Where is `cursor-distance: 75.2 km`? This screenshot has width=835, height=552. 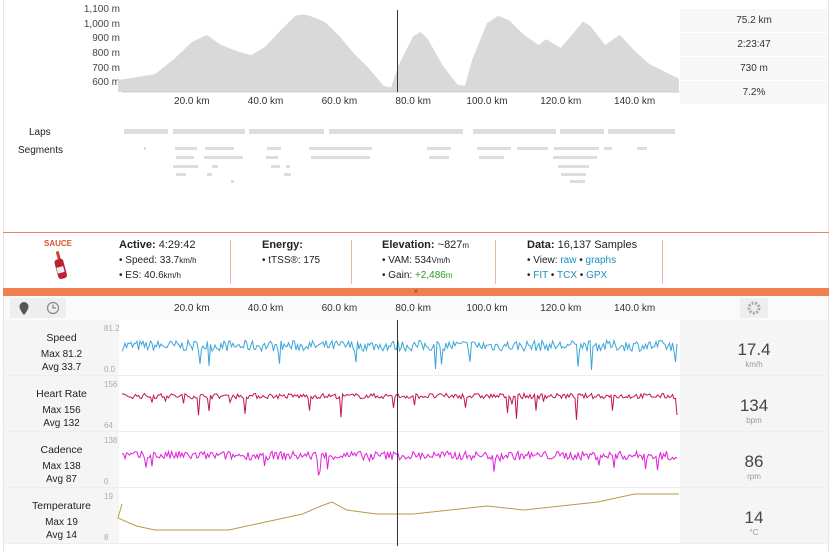
cursor-distance: 75.2 km is located at coordinates (754, 21).